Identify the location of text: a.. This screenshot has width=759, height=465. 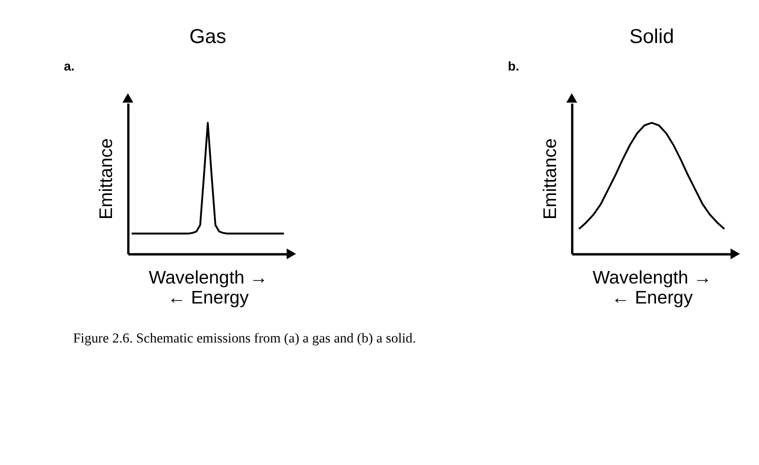
(69, 66).